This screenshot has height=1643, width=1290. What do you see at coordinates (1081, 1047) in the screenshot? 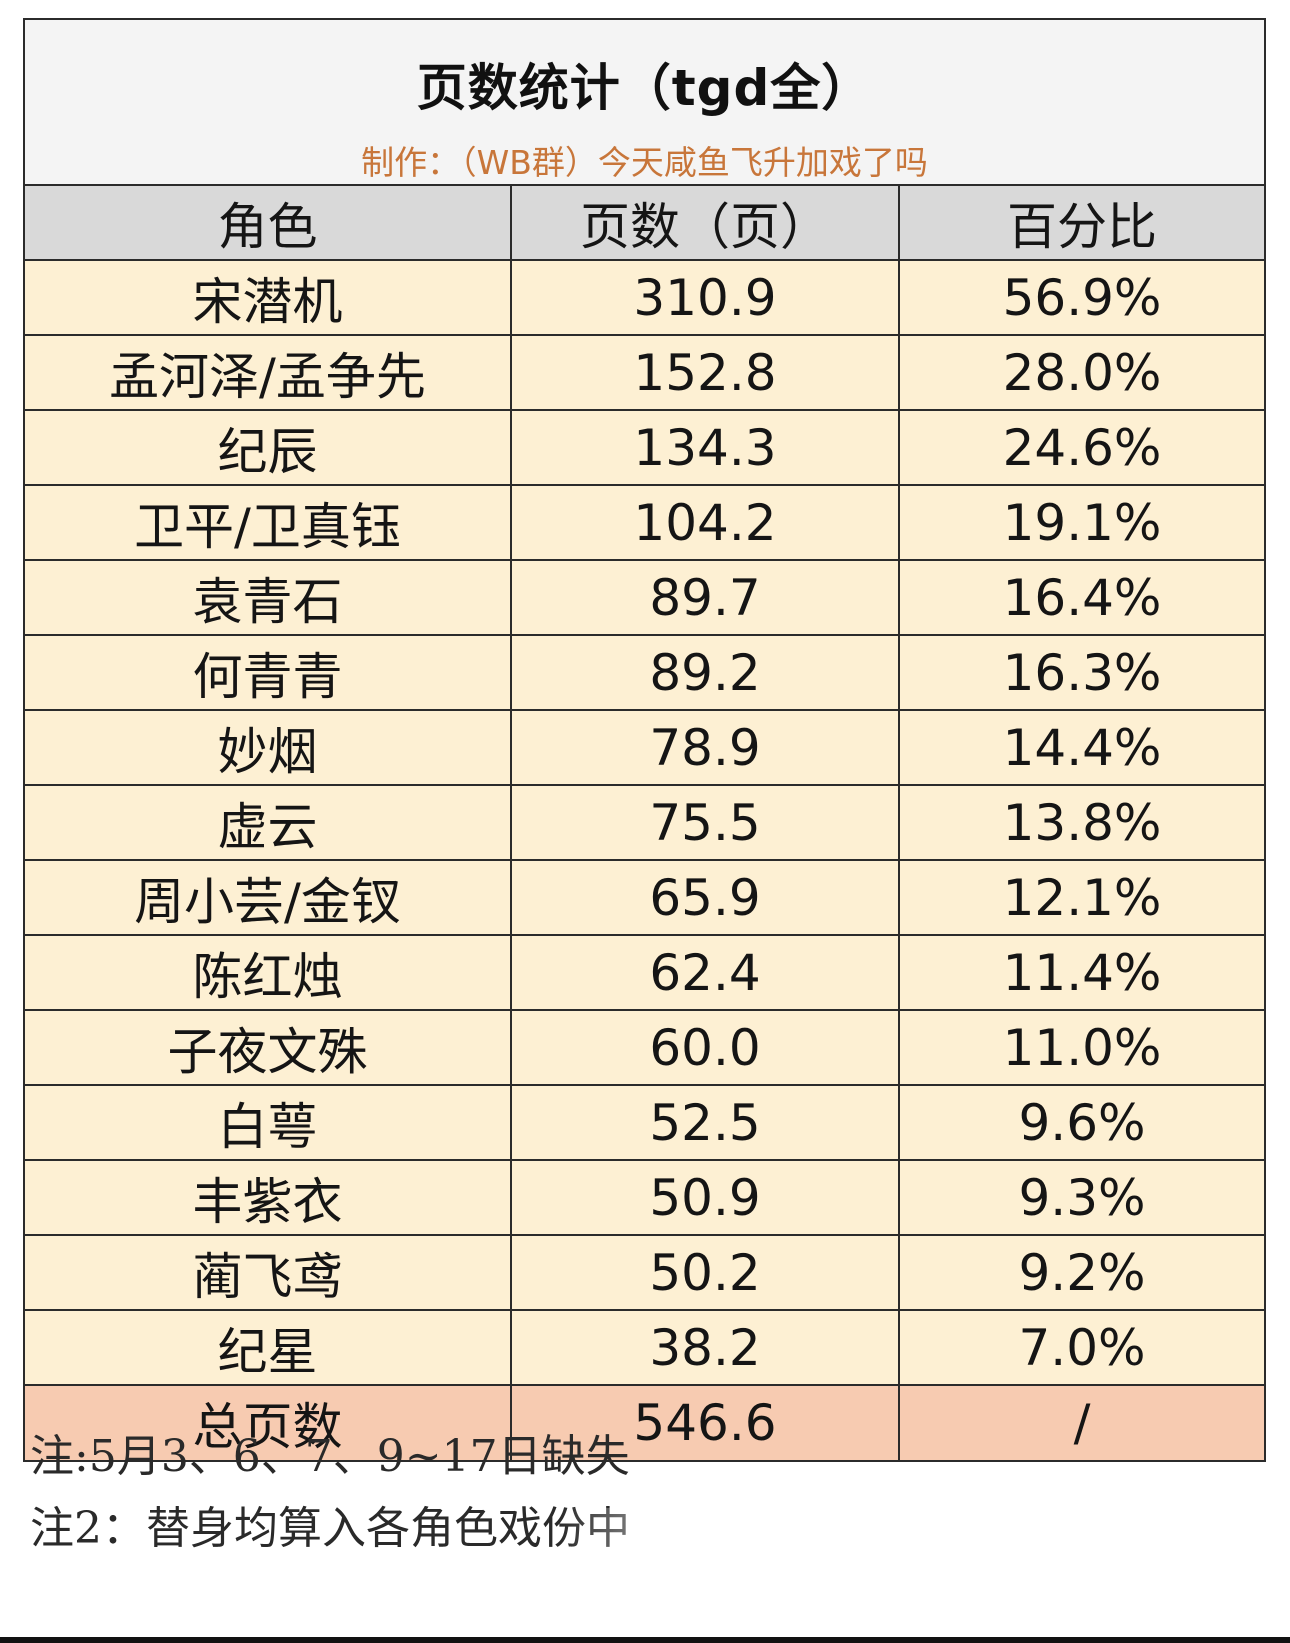
I see `cell-percent: 11.0%` at bounding box center [1081, 1047].